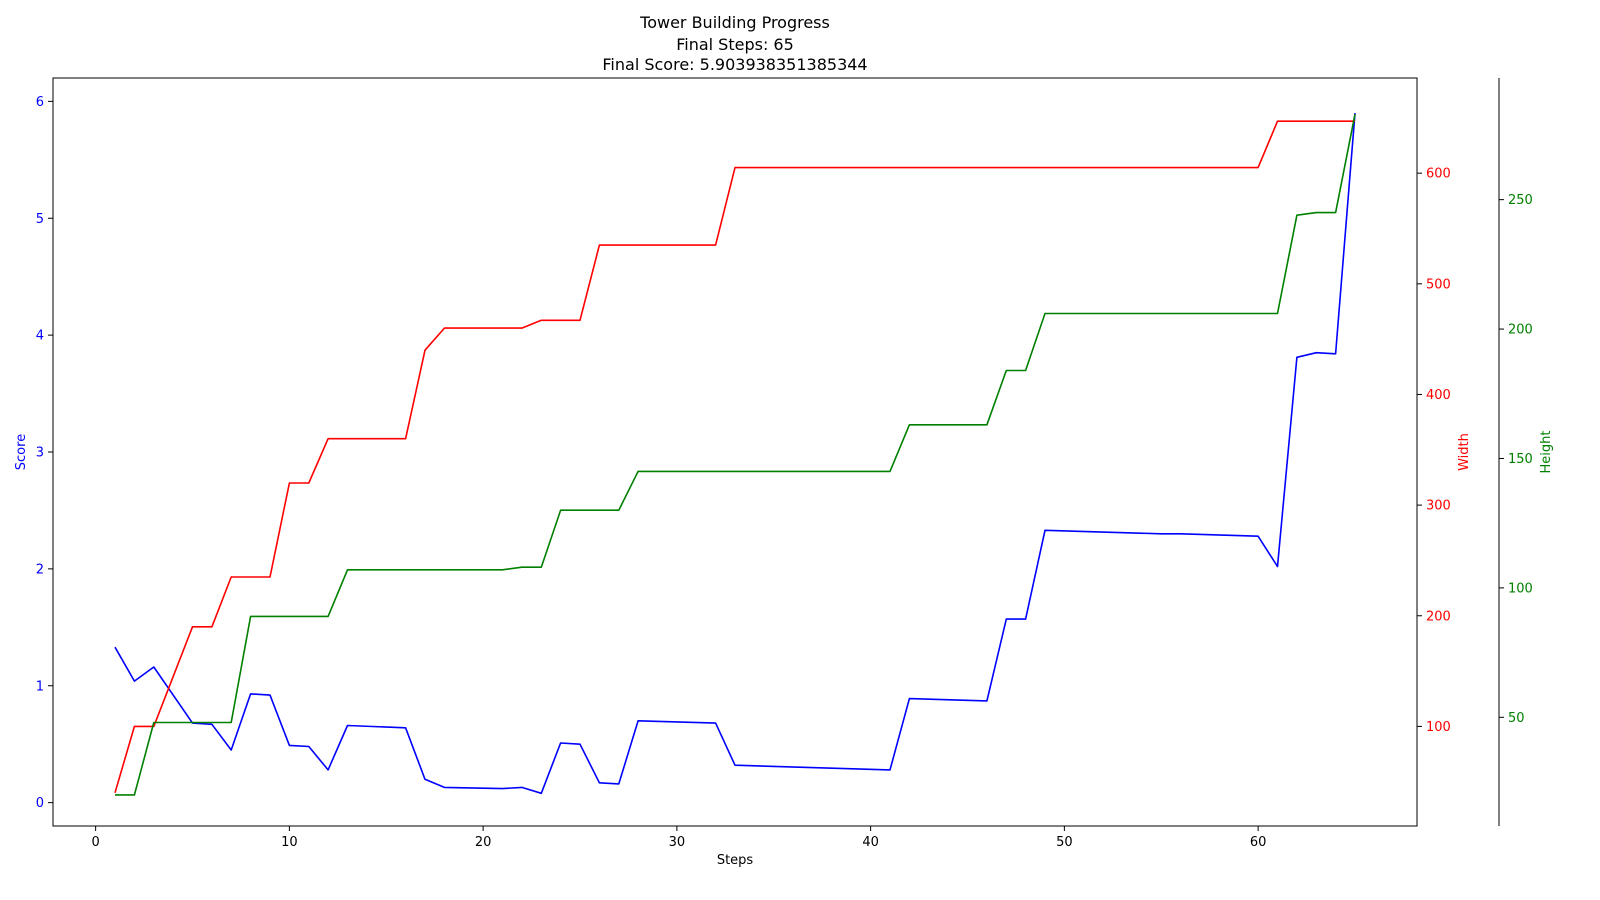 The width and height of the screenshot is (1600, 900). What do you see at coordinates (677, 842) in the screenshot?
I see `x-tick-label-30: 30` at bounding box center [677, 842].